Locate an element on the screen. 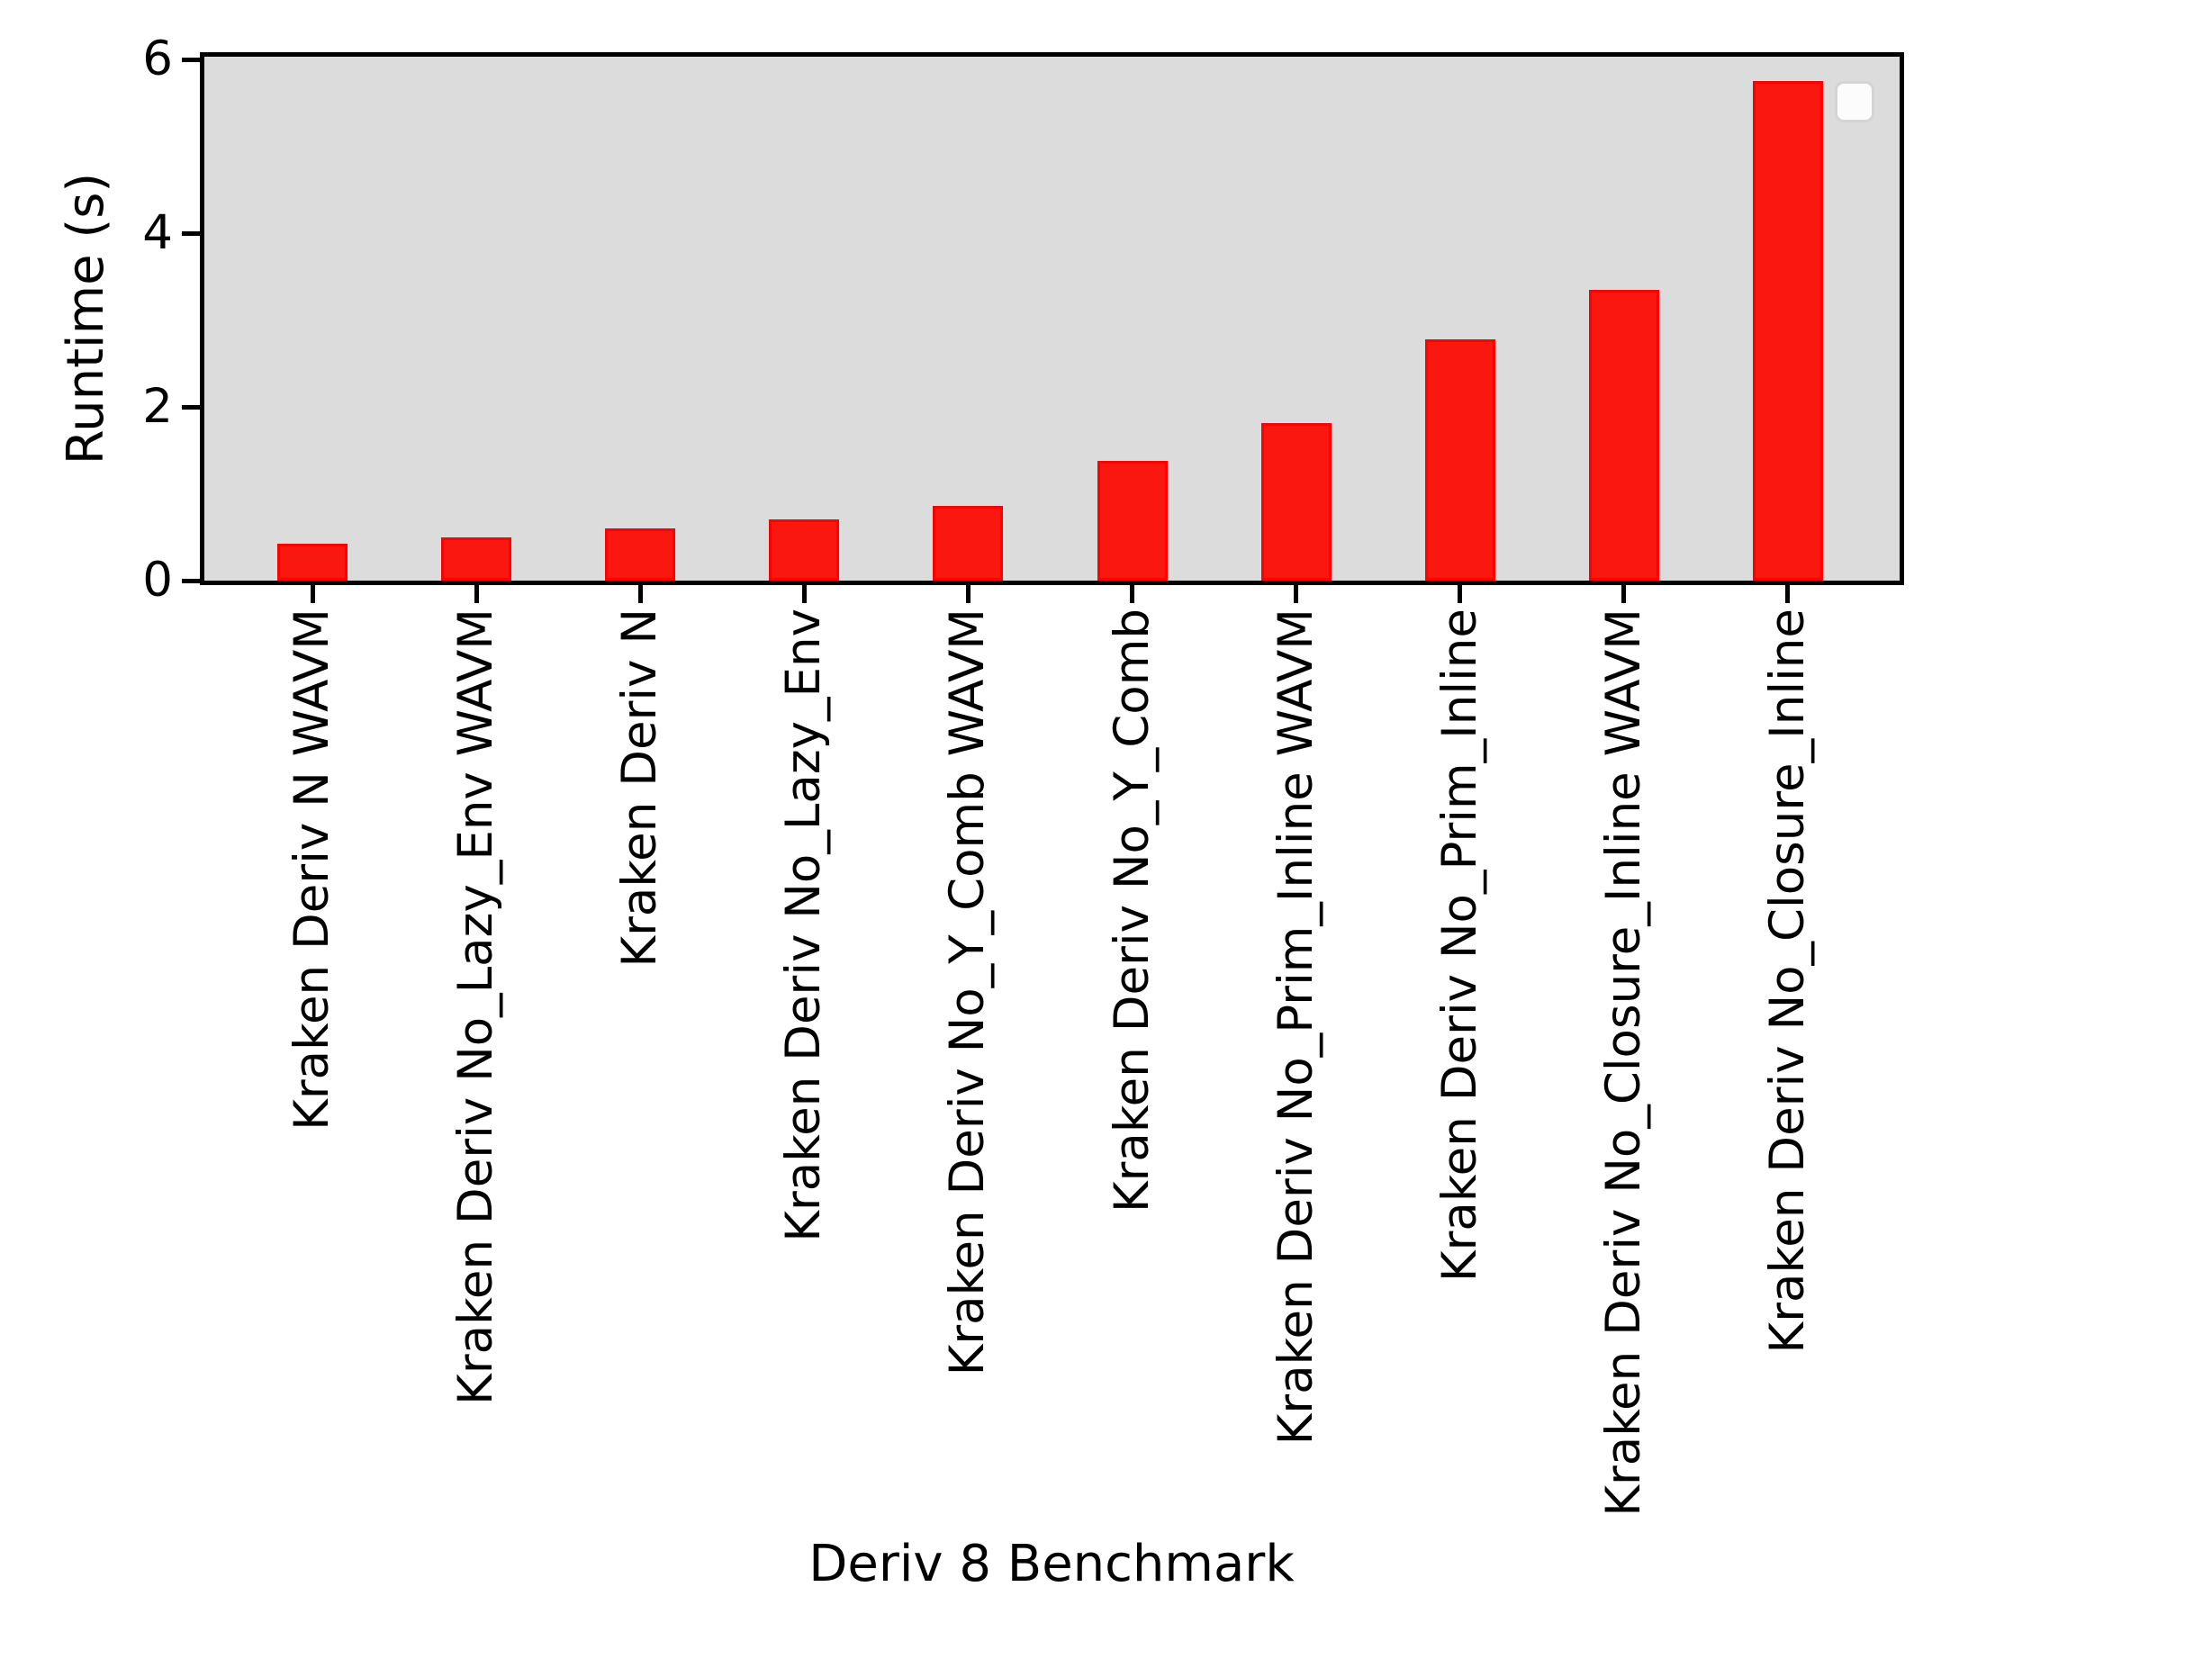 The width and height of the screenshot is (2212, 1659). x-axis-label: Deriv 8 Benchmark is located at coordinates (1051, 1564).